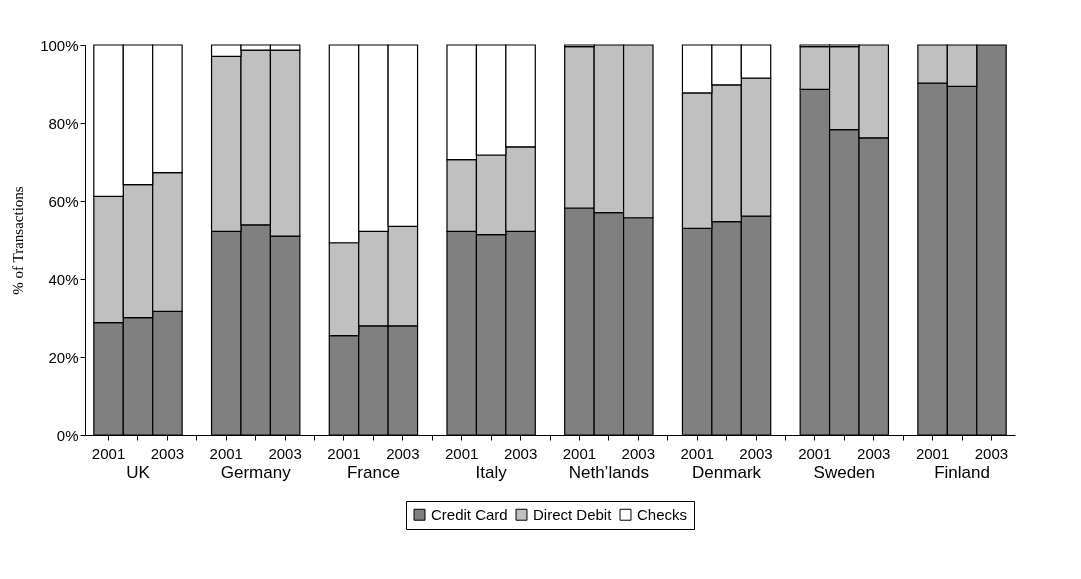 The image size is (1081, 579). I want to click on y-tick-label: 60%, so click(63, 201).